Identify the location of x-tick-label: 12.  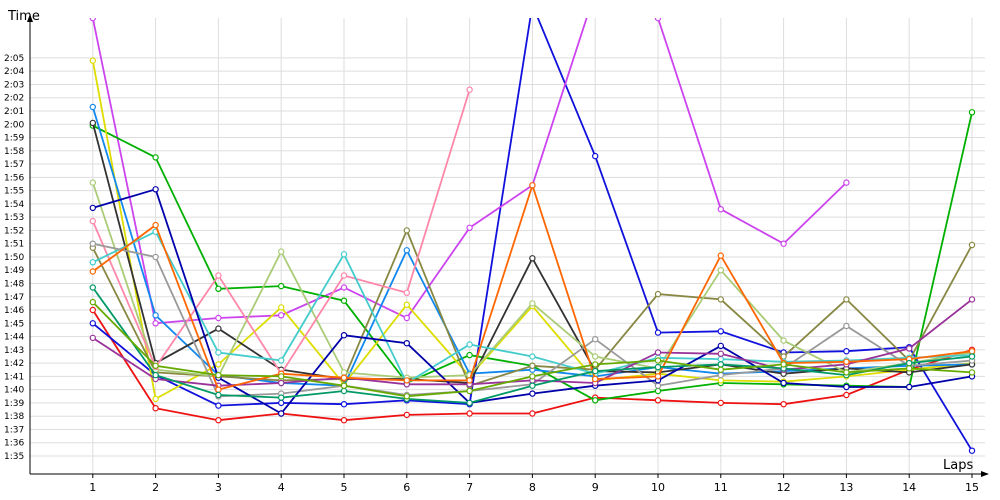
(784, 487).